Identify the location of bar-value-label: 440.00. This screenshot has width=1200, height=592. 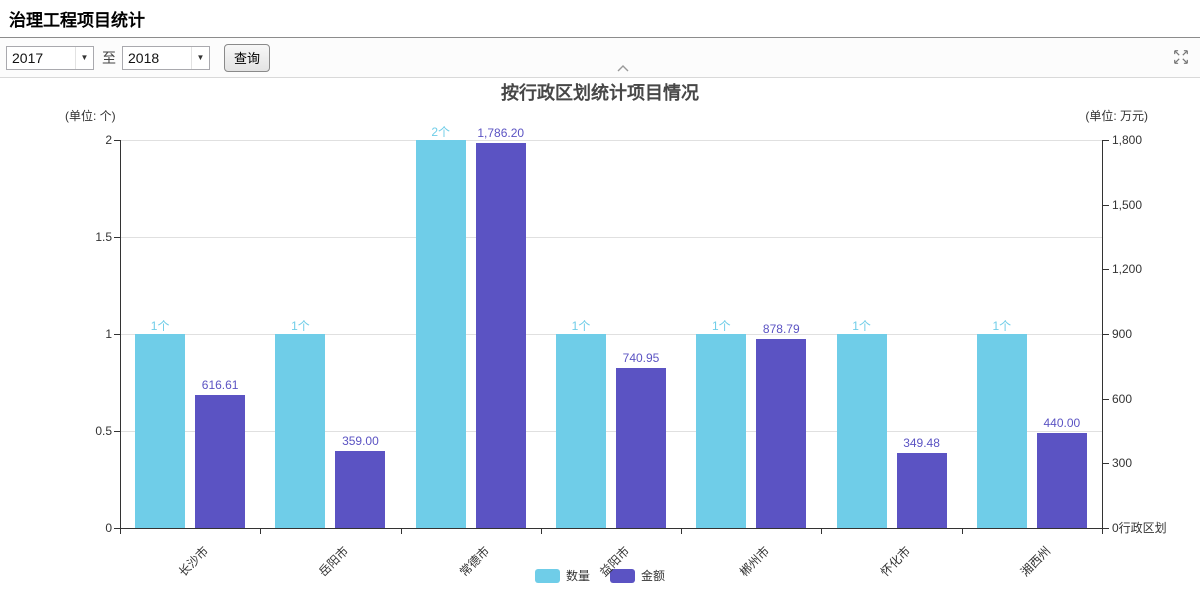
(1062, 423).